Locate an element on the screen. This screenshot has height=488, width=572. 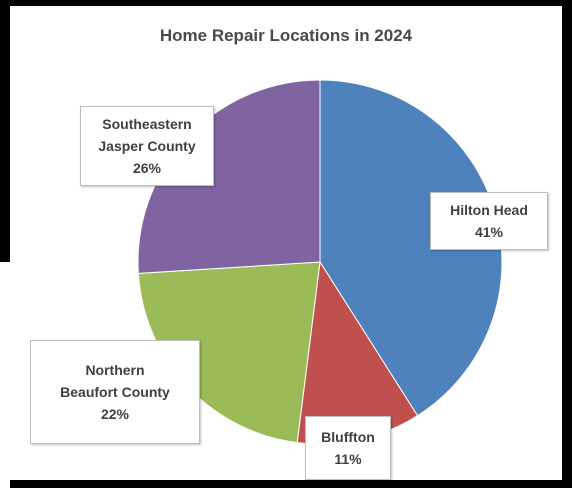
data-label-percent: 41% is located at coordinates (489, 232).